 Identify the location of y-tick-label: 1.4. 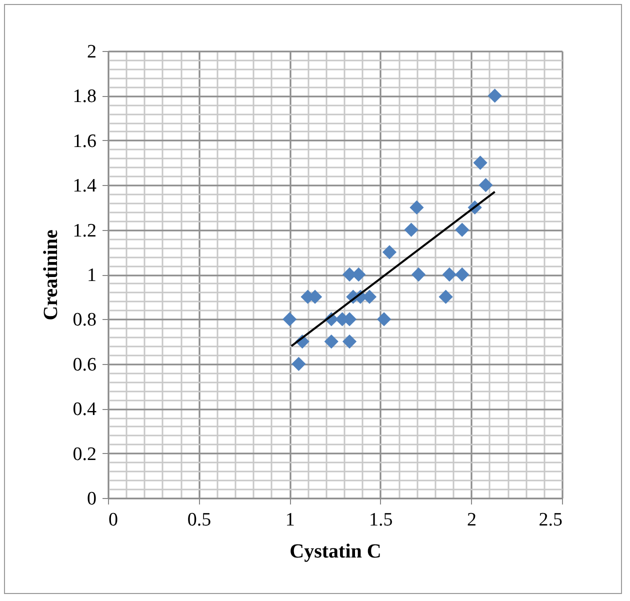
(84, 186).